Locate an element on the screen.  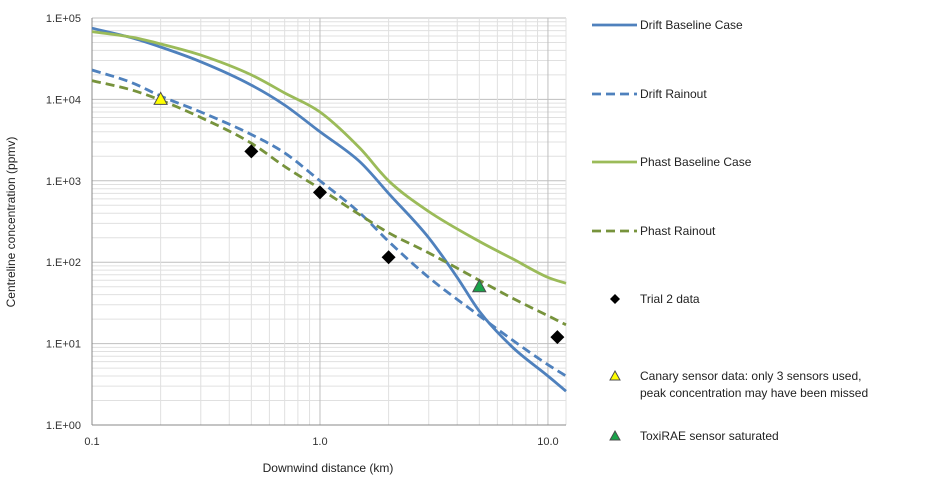
legend-label-canary-sensor-data-only-3-sensors-used-line2: peak concentration may have been missed is located at coordinates (754, 393).